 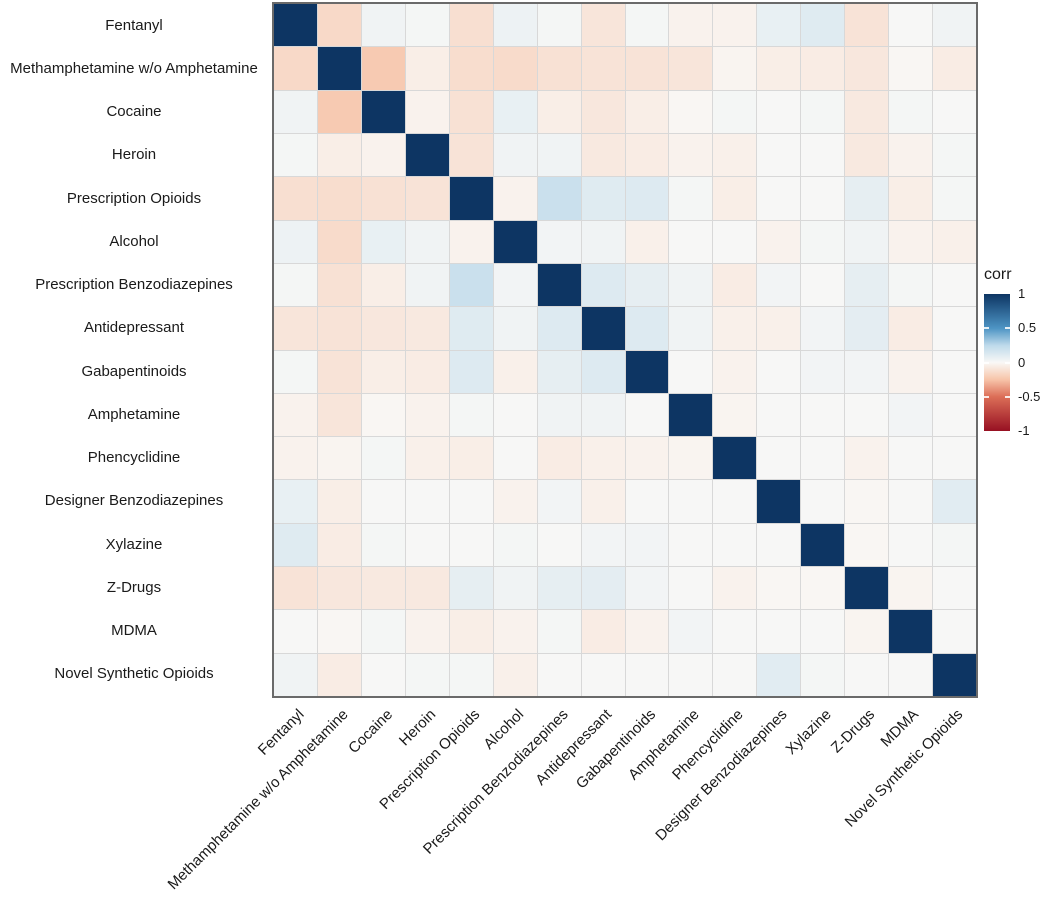 I want to click on legend-tick-label: -0.5, so click(x=1029, y=396).